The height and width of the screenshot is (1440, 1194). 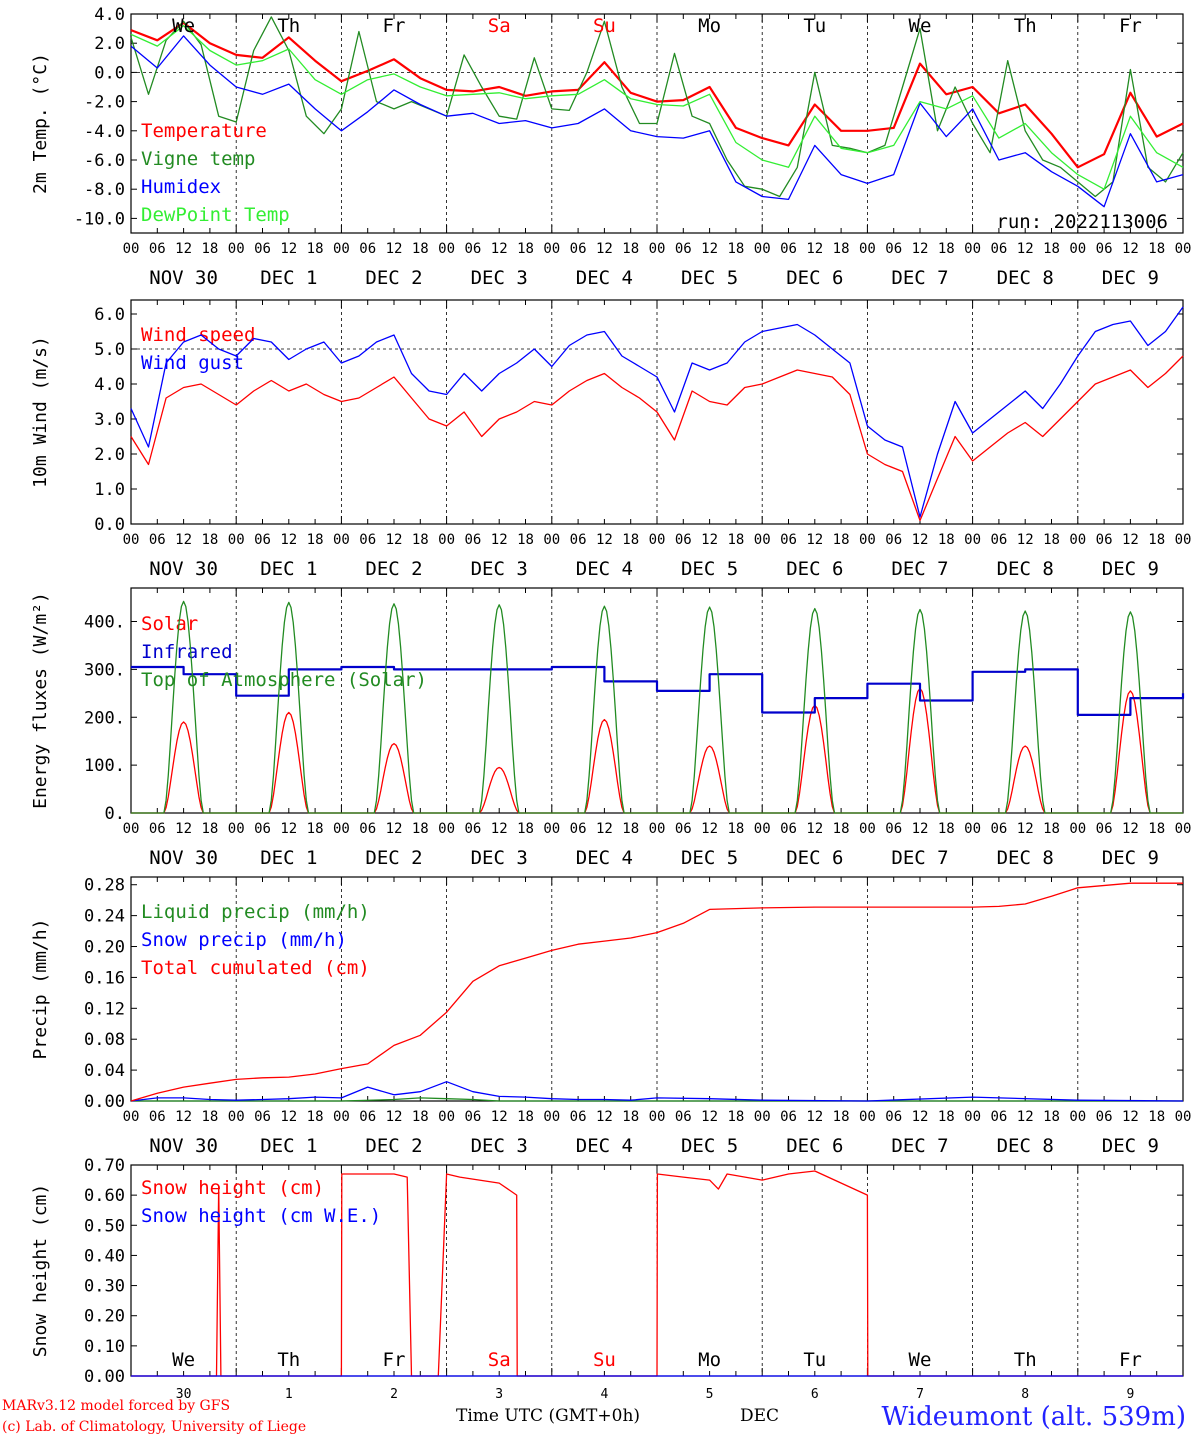 I want to click on day-label: DEC 1, so click(x=288, y=569).